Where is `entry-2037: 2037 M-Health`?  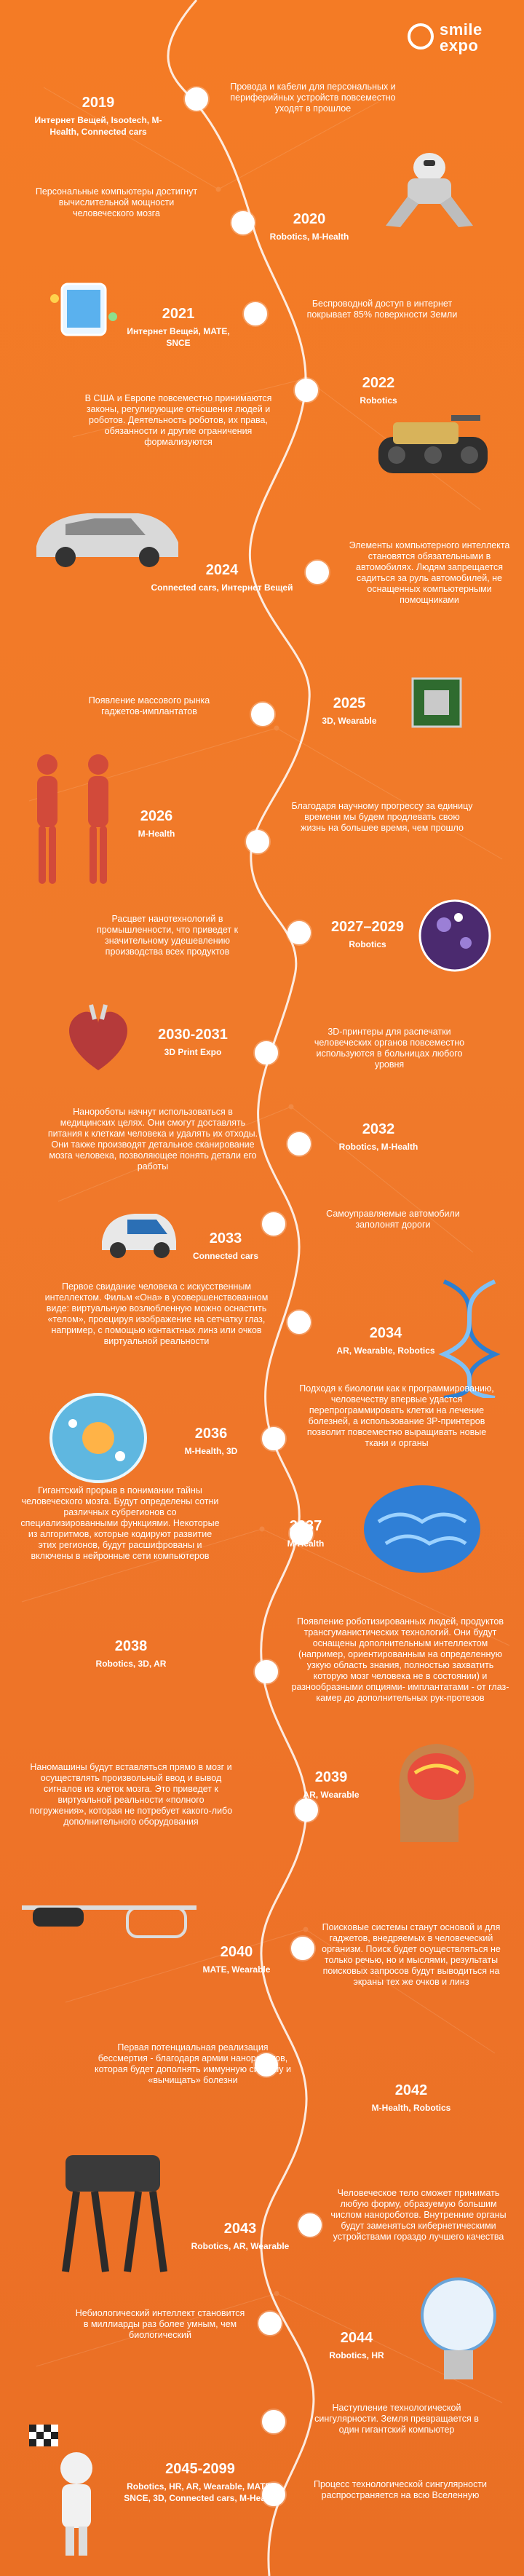 entry-2037: 2037 M-Health is located at coordinates (305, 1533).